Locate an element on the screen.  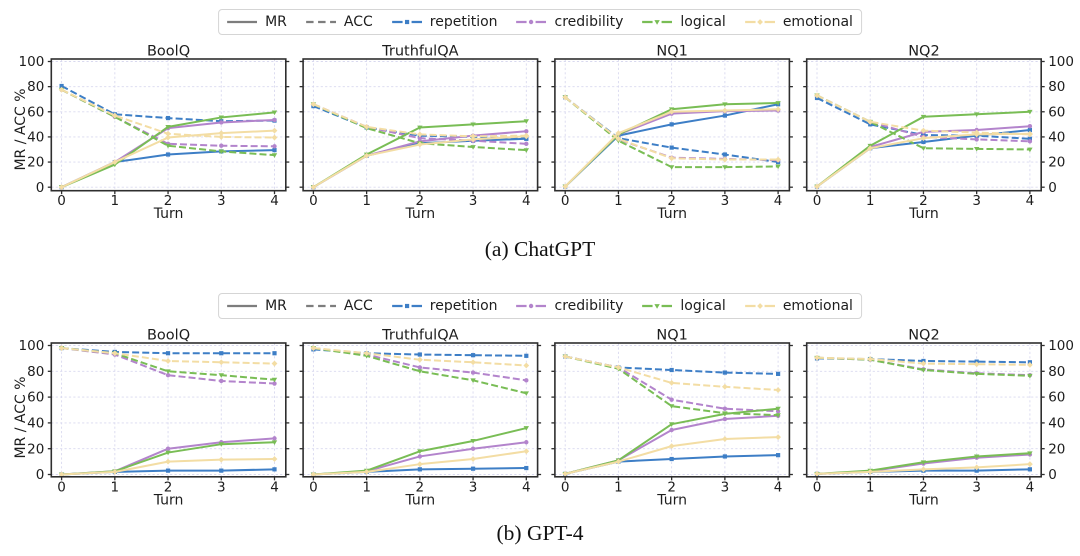
legend-sample-credibility is located at coordinates (531, 306).